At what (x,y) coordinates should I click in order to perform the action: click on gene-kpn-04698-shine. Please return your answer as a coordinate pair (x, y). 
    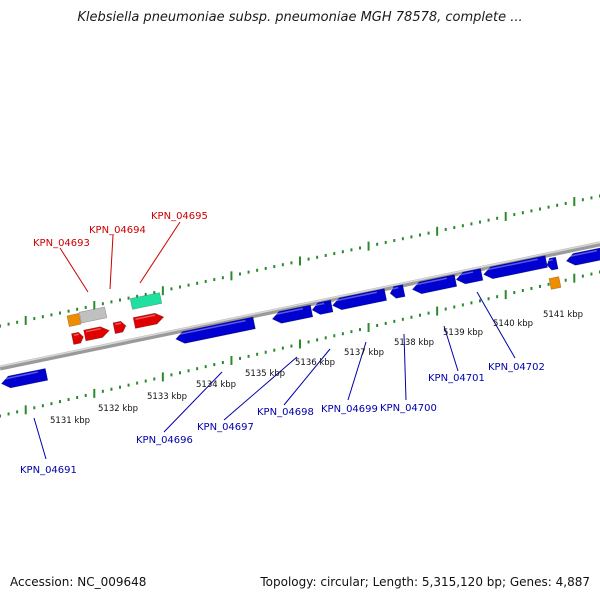
    Looking at the image, I should click on (319, 304).